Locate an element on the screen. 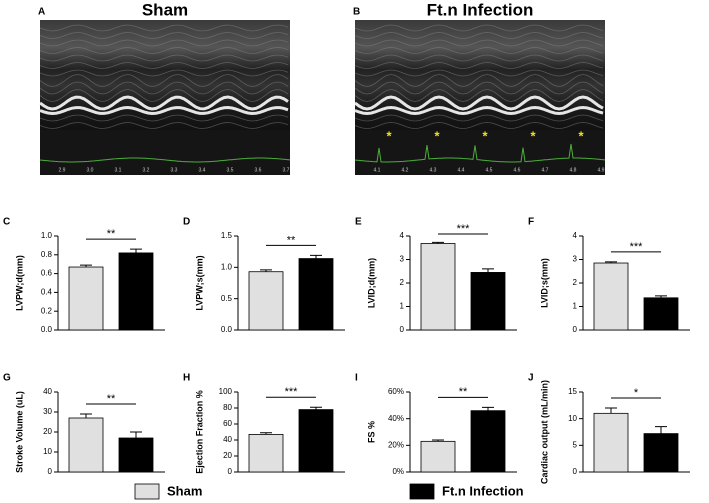 This screenshot has height=503, width=709. y-tick-label: 0 is located at coordinates (402, 329).